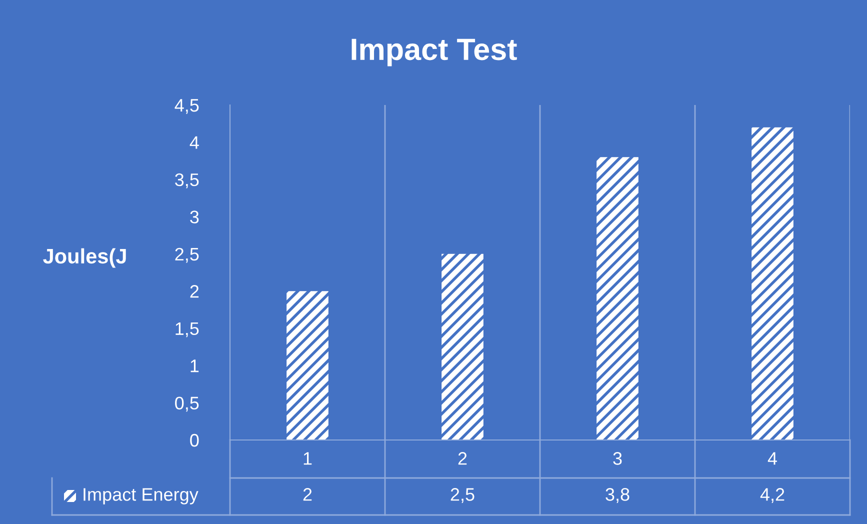 The width and height of the screenshot is (867, 524). I want to click on data-label: 2, so click(307, 494).